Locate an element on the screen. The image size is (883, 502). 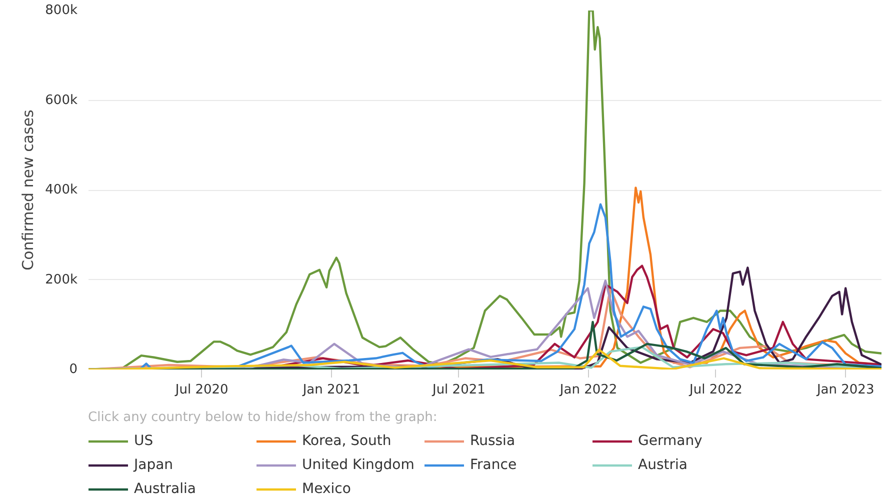
legend-title: Click any country below to hide/show from the graph: is located at coordinates (263, 417).